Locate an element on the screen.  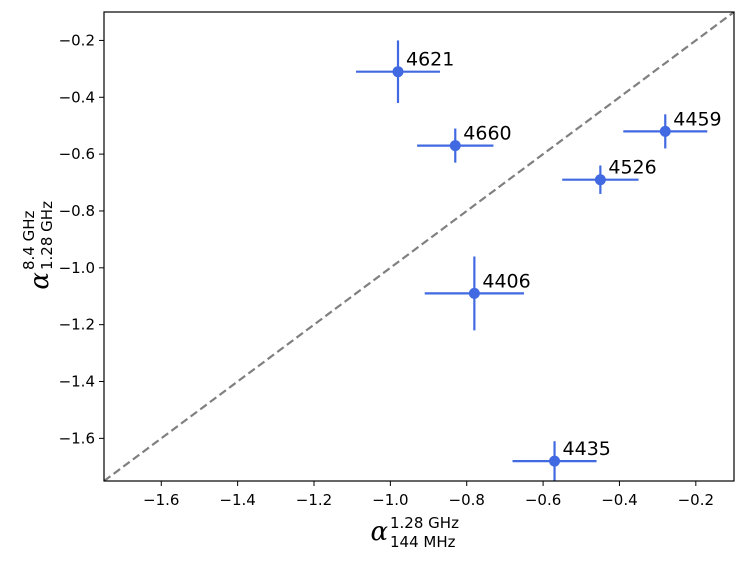
point-label: 4526 is located at coordinates (632, 168).